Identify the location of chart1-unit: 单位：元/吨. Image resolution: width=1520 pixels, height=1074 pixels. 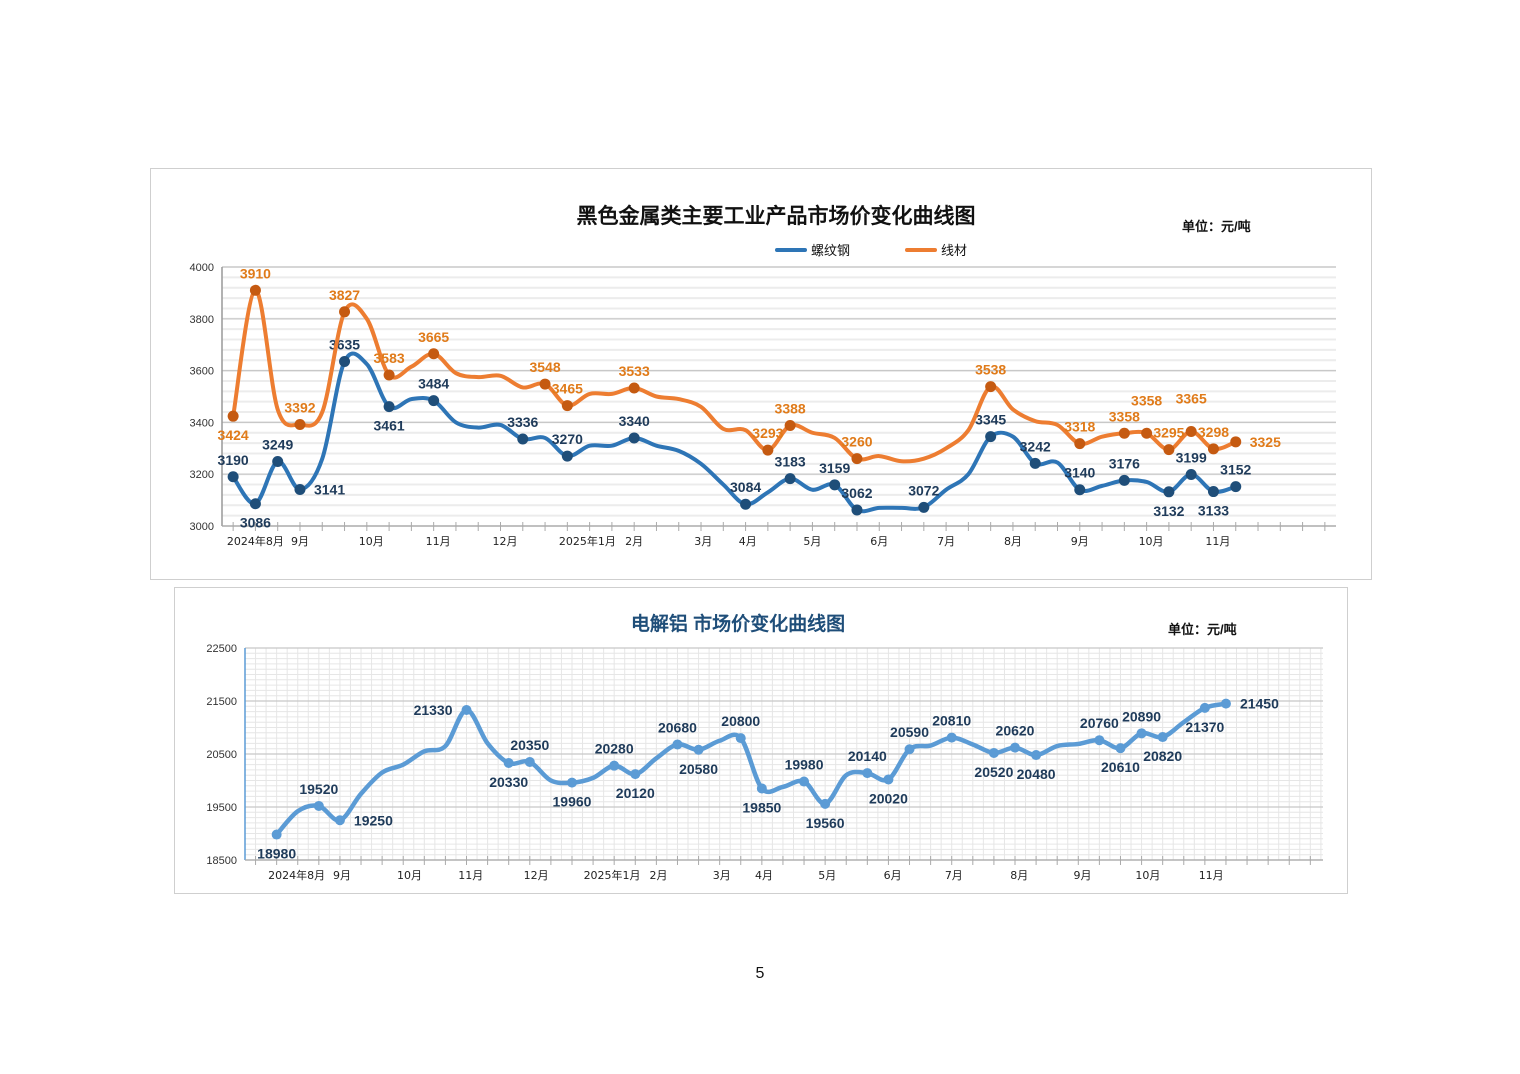
(1216, 226).